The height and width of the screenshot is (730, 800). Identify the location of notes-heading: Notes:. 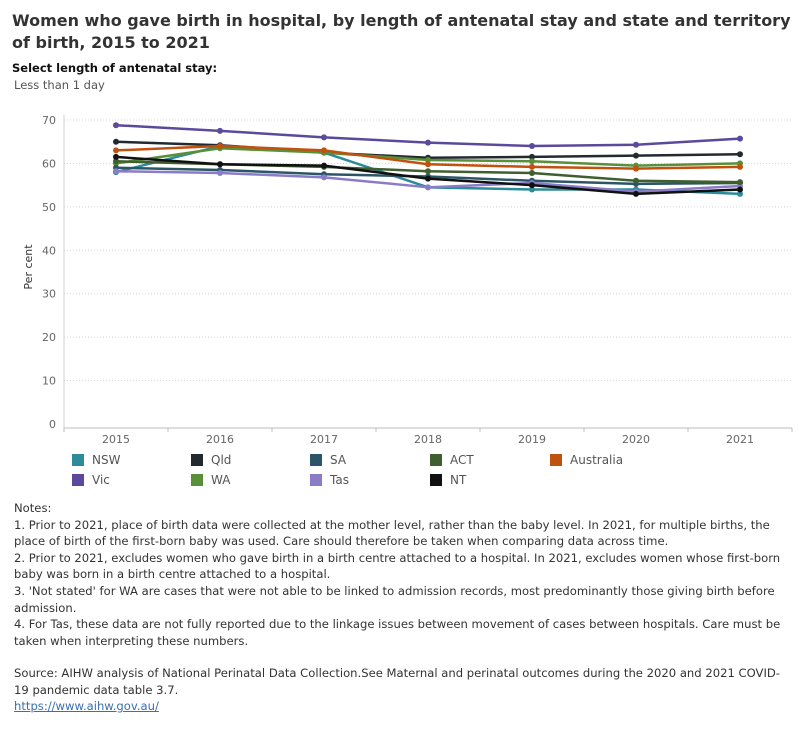
(33, 508).